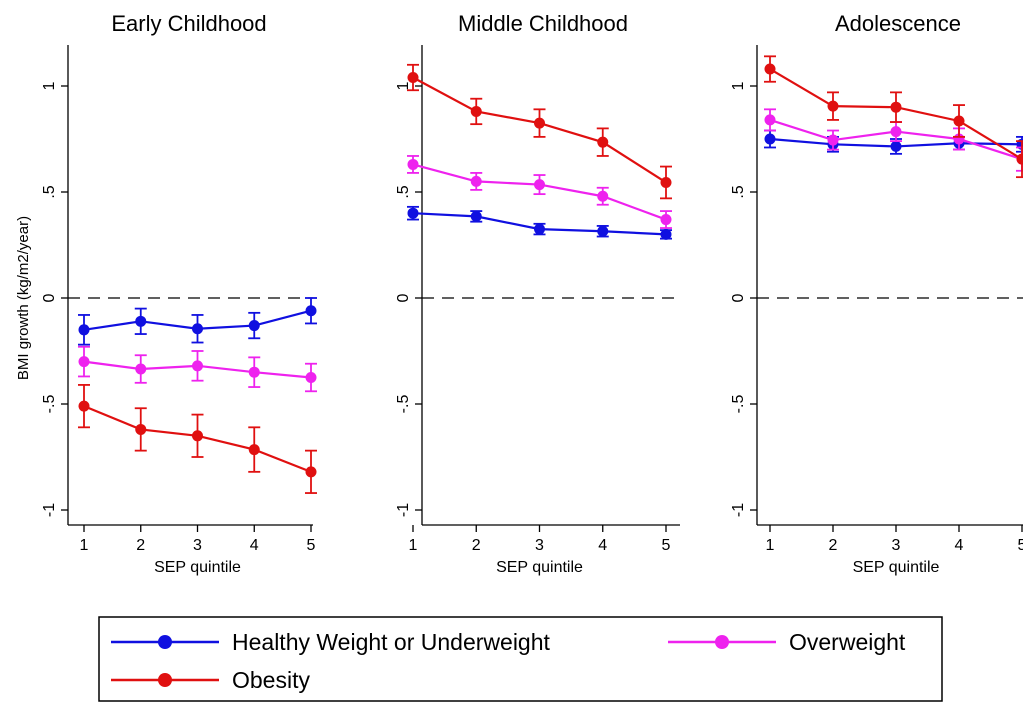 This screenshot has width=1023, height=704. What do you see at coordinates (898, 23) in the screenshot?
I see `panel-title-adolescence: Adolescence` at bounding box center [898, 23].